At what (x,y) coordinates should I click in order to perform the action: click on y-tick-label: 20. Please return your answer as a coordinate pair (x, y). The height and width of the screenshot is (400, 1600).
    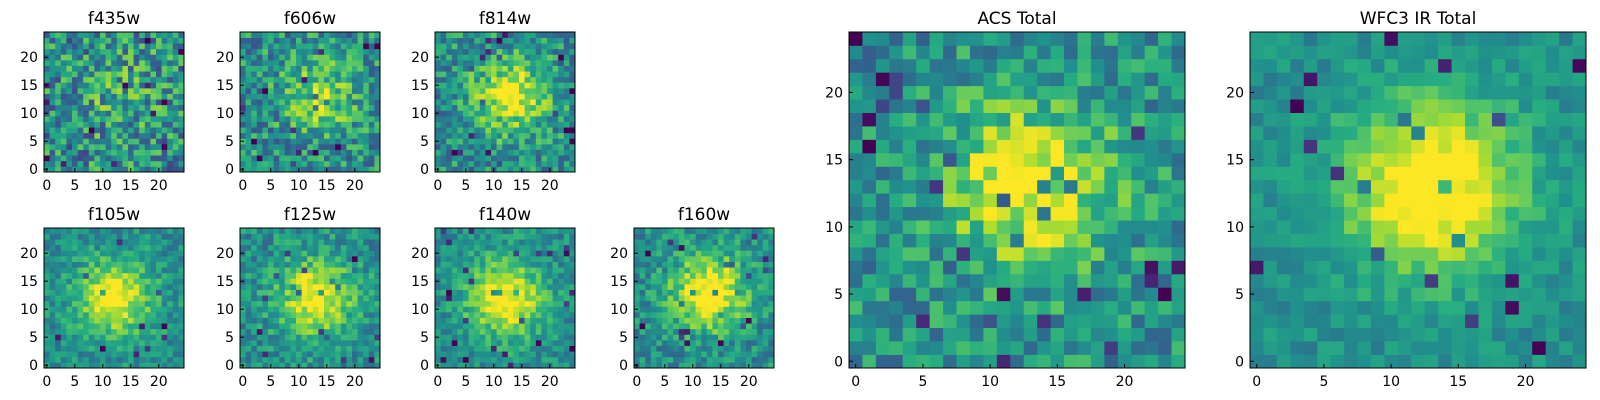
    Looking at the image, I should click on (225, 254).